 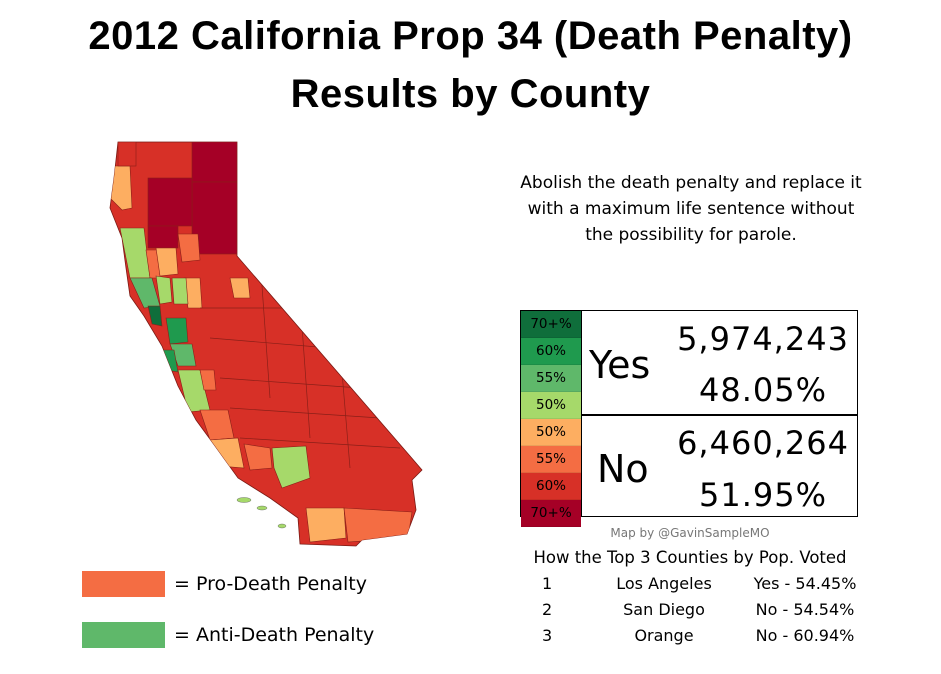 What do you see at coordinates (664, 635) in the screenshot?
I see `county-name: Orange` at bounding box center [664, 635].